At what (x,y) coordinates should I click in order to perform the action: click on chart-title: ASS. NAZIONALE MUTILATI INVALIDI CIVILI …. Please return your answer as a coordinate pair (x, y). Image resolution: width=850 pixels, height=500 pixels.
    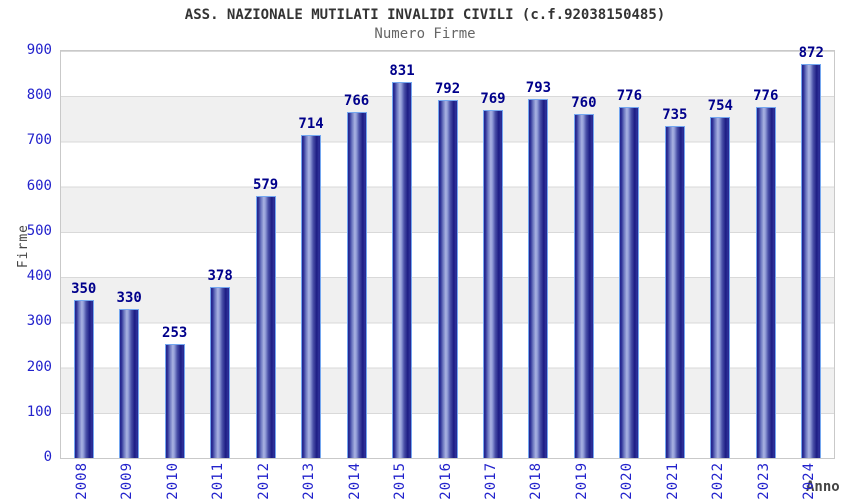
    Looking at the image, I should click on (425, 15).